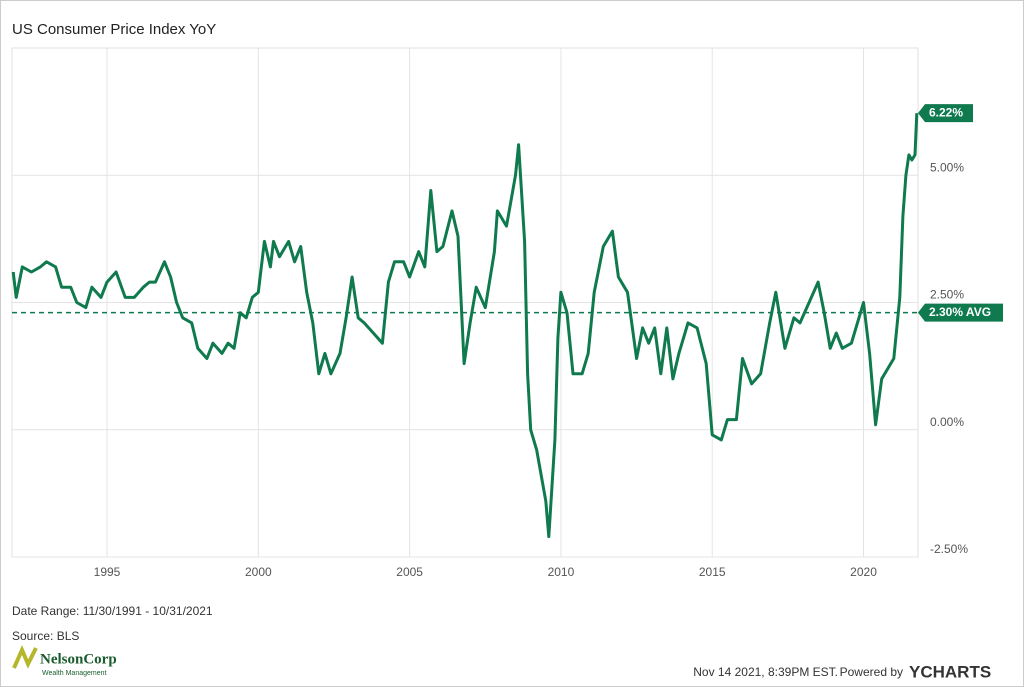  I want to click on x-tick-label: 1995, so click(107, 572).